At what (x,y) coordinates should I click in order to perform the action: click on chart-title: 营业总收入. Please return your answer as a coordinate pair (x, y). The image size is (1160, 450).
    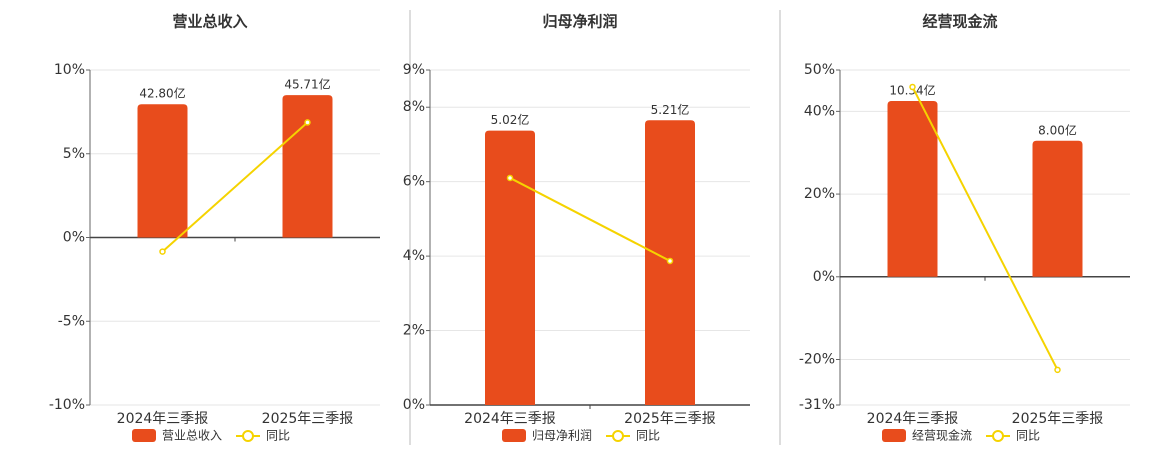
    Looking at the image, I should click on (209, 22).